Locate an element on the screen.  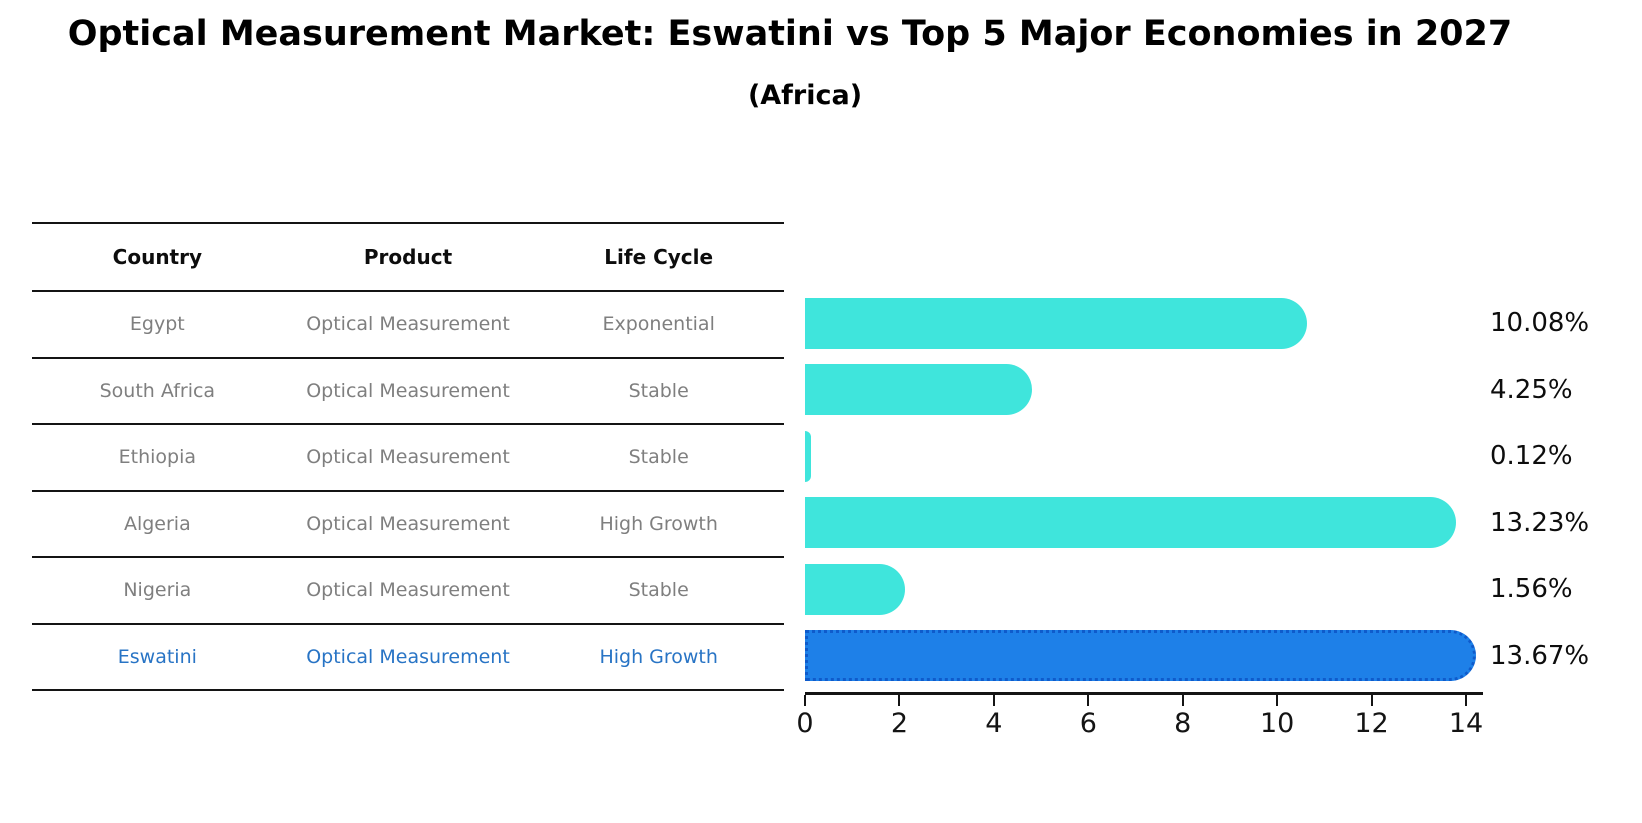
x-axis-tick-label: 6 is located at coordinates (1088, 723).